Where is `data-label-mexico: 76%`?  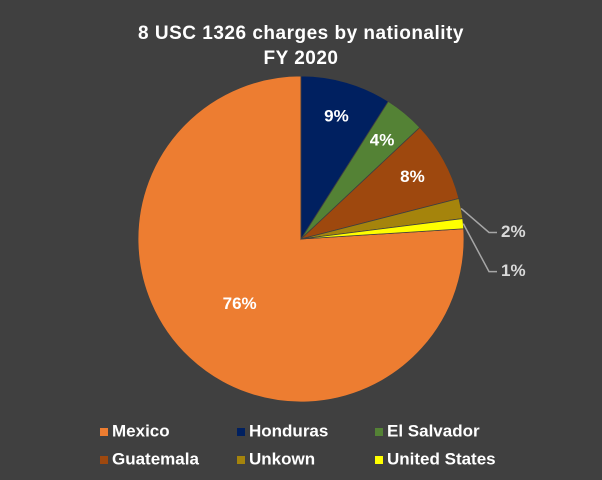
data-label-mexico: 76% is located at coordinates (240, 303).